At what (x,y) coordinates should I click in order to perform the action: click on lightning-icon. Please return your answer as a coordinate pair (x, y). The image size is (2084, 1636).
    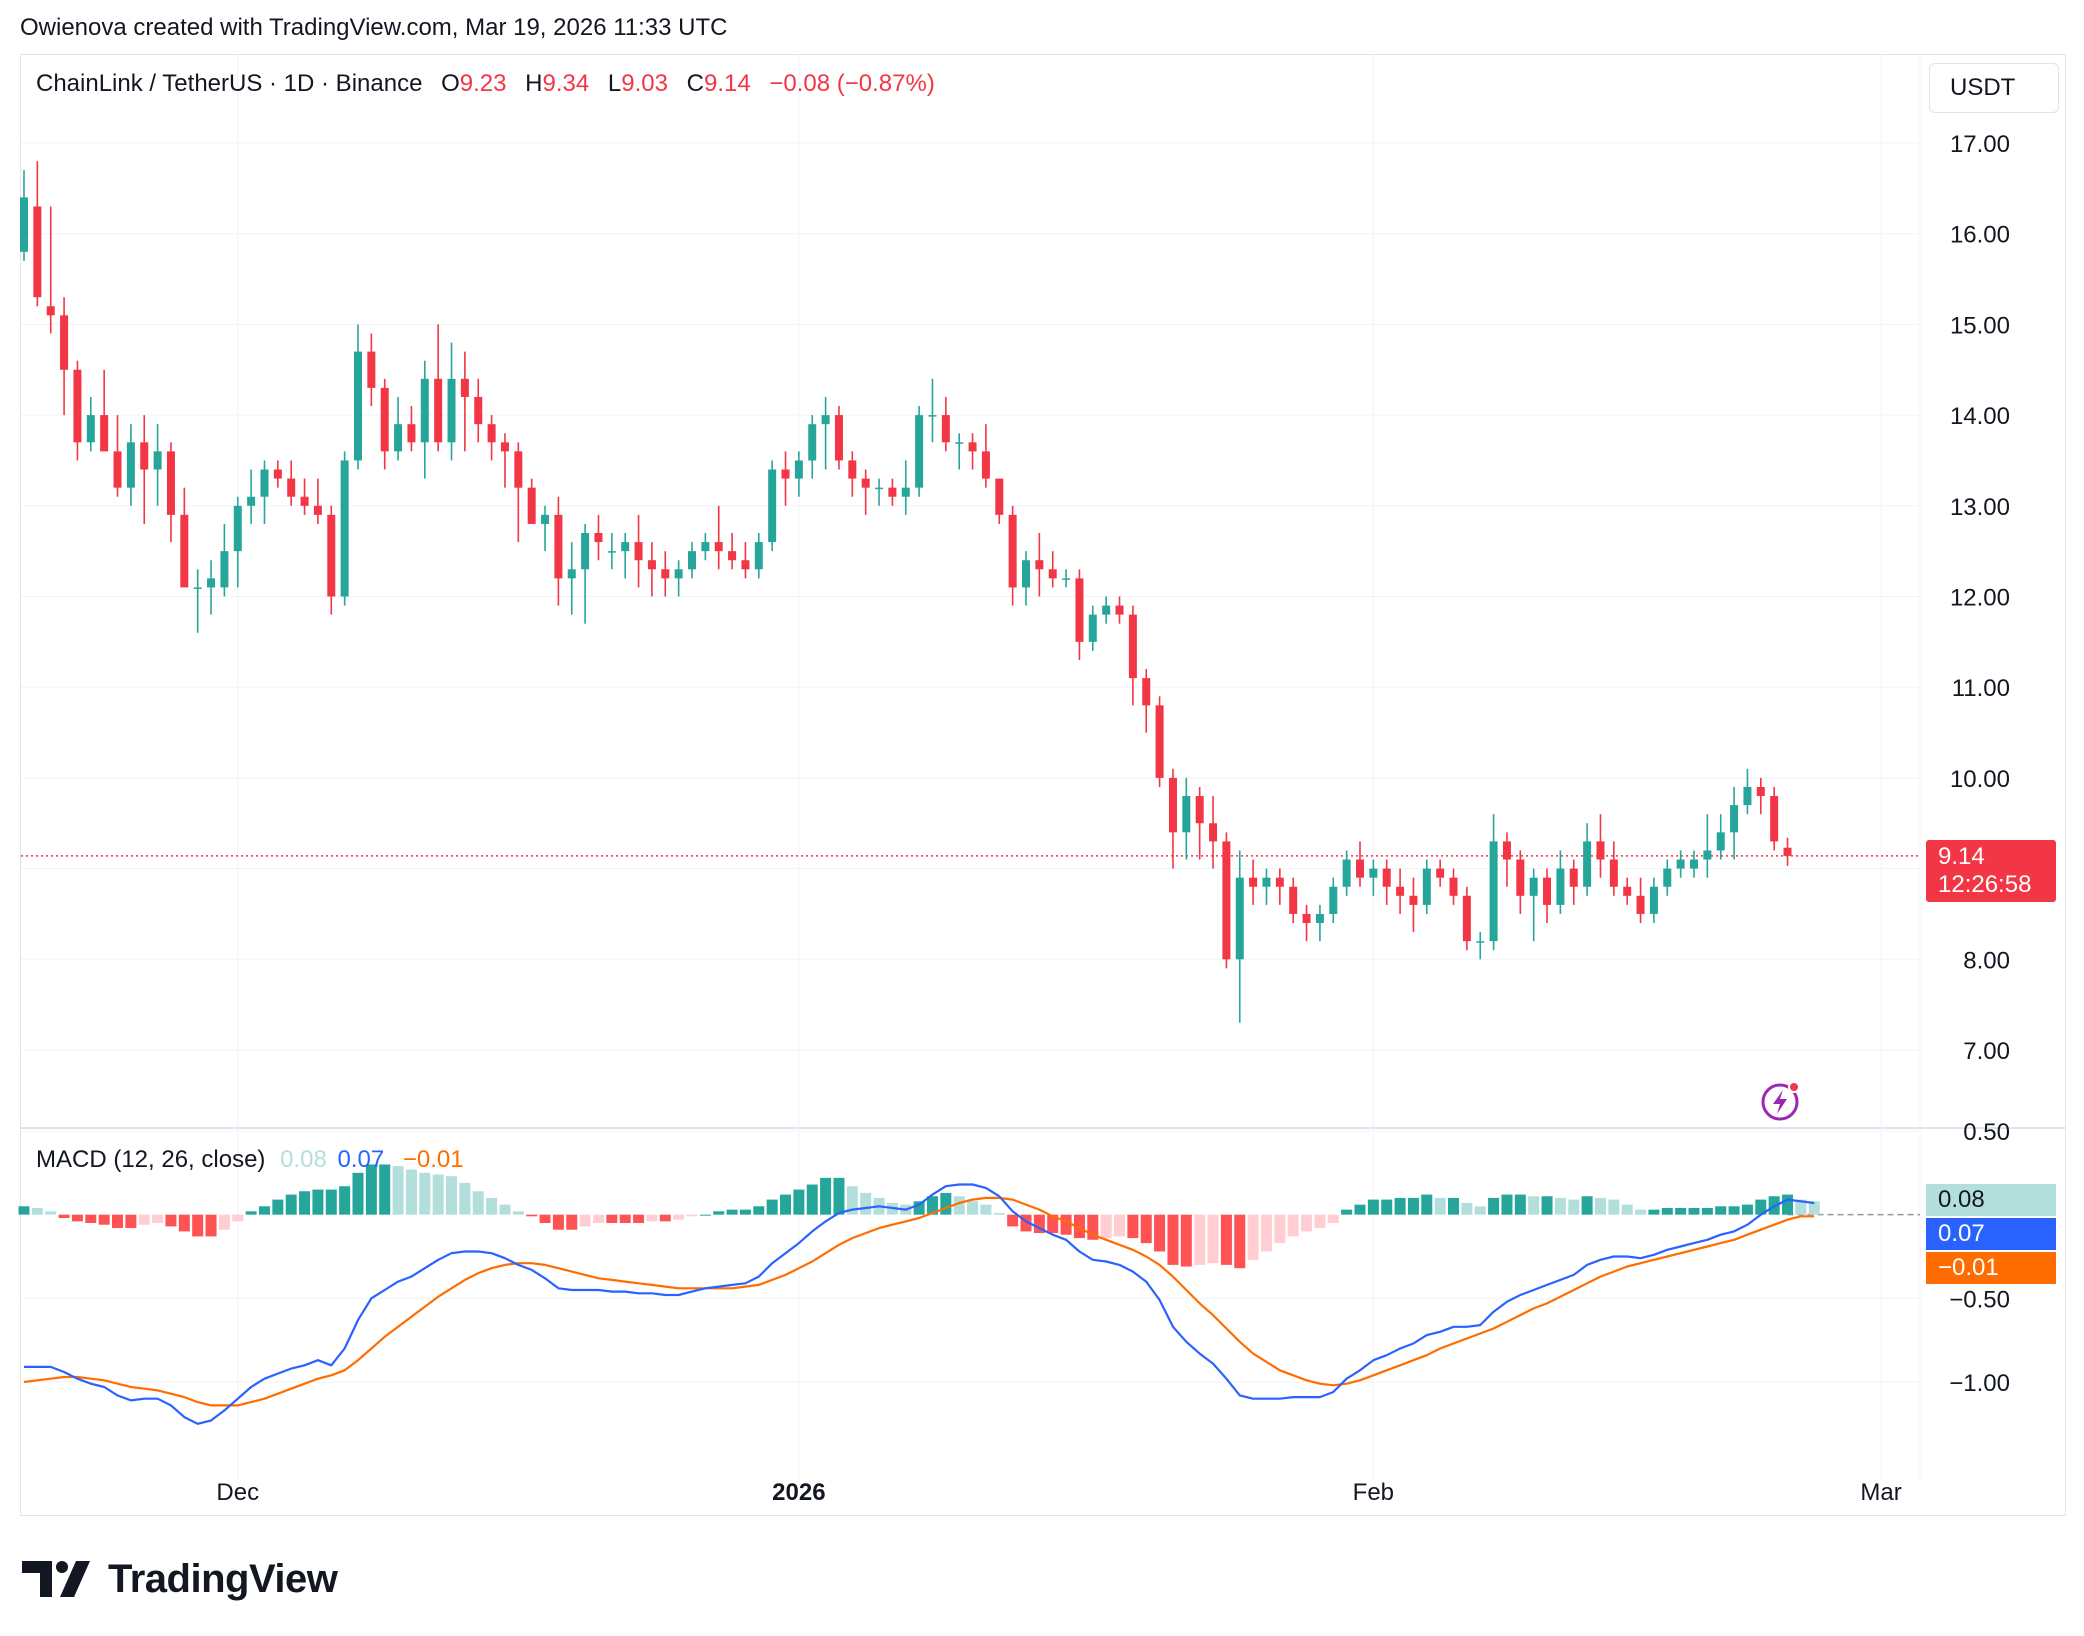
    Looking at the image, I should click on (1781, 1101).